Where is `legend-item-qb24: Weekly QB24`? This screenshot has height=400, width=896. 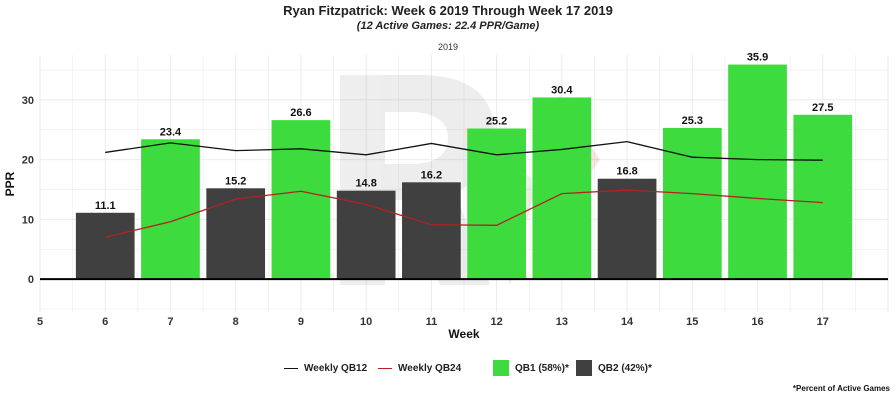
legend-item-qb24: Weekly QB24 is located at coordinates (419, 368).